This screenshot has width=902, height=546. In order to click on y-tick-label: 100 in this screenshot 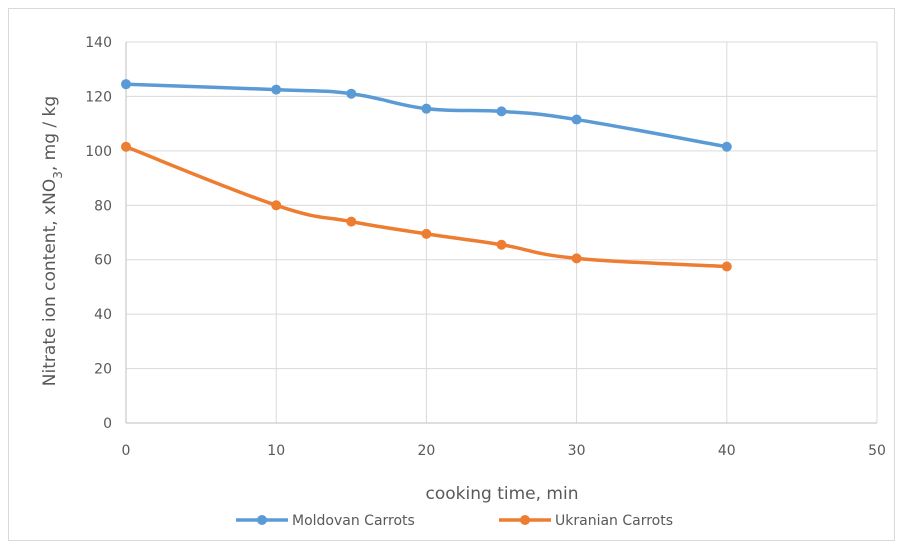, I will do `click(98, 152)`.